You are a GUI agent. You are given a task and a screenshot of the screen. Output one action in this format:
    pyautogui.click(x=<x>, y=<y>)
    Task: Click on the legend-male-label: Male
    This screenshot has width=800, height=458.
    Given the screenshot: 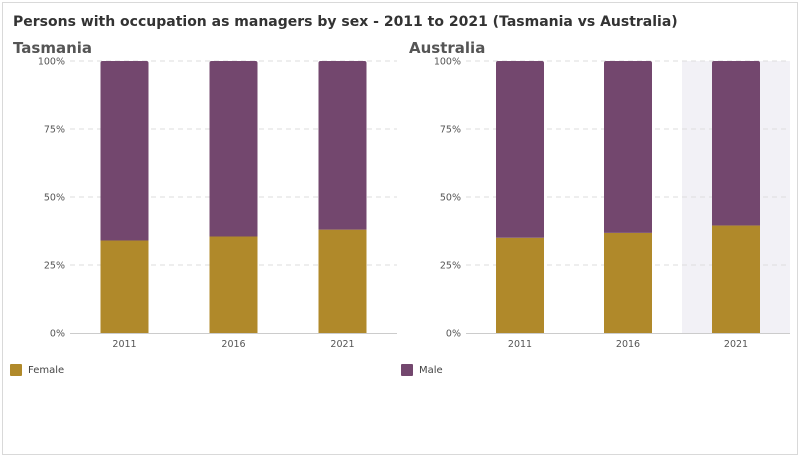 What is the action you would take?
    pyautogui.click(x=431, y=370)
    